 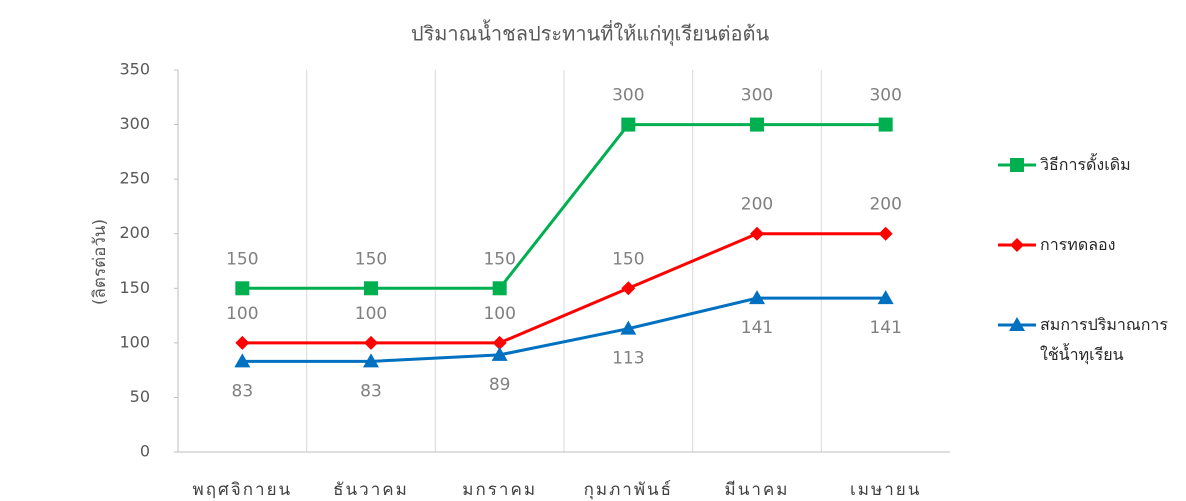 I want to click on chart-title: ปริมาณน้ำชลประทานที่ให้แก่ทุเรียนต่อต้น, so click(x=590, y=33).